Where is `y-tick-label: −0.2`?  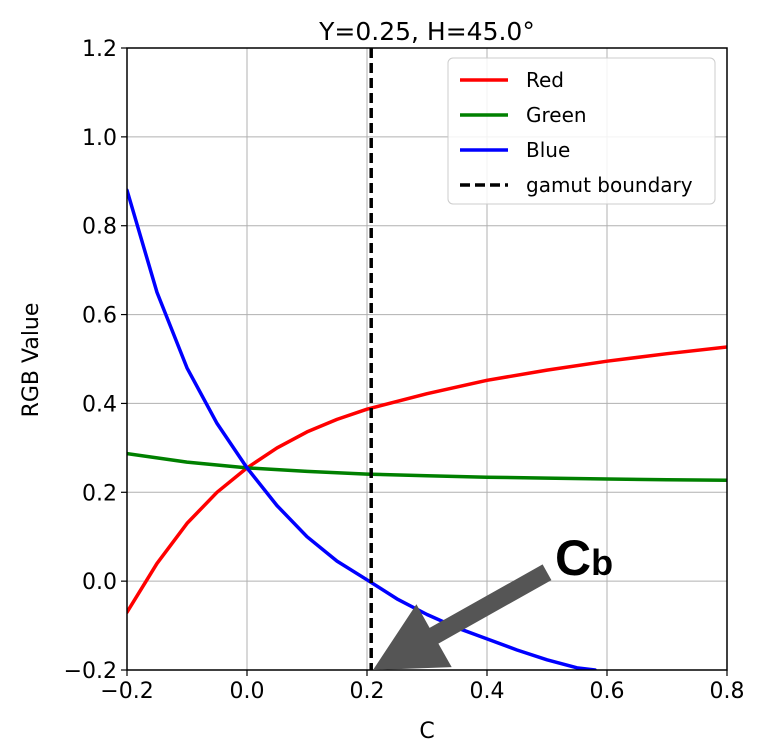
y-tick-label: −0.2 is located at coordinates (90, 671).